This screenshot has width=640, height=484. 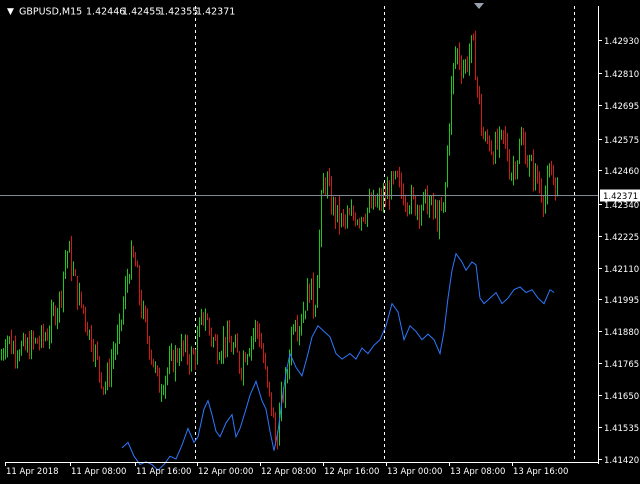 I want to click on y-tick-label-7: 1.42110, so click(x=621, y=270).